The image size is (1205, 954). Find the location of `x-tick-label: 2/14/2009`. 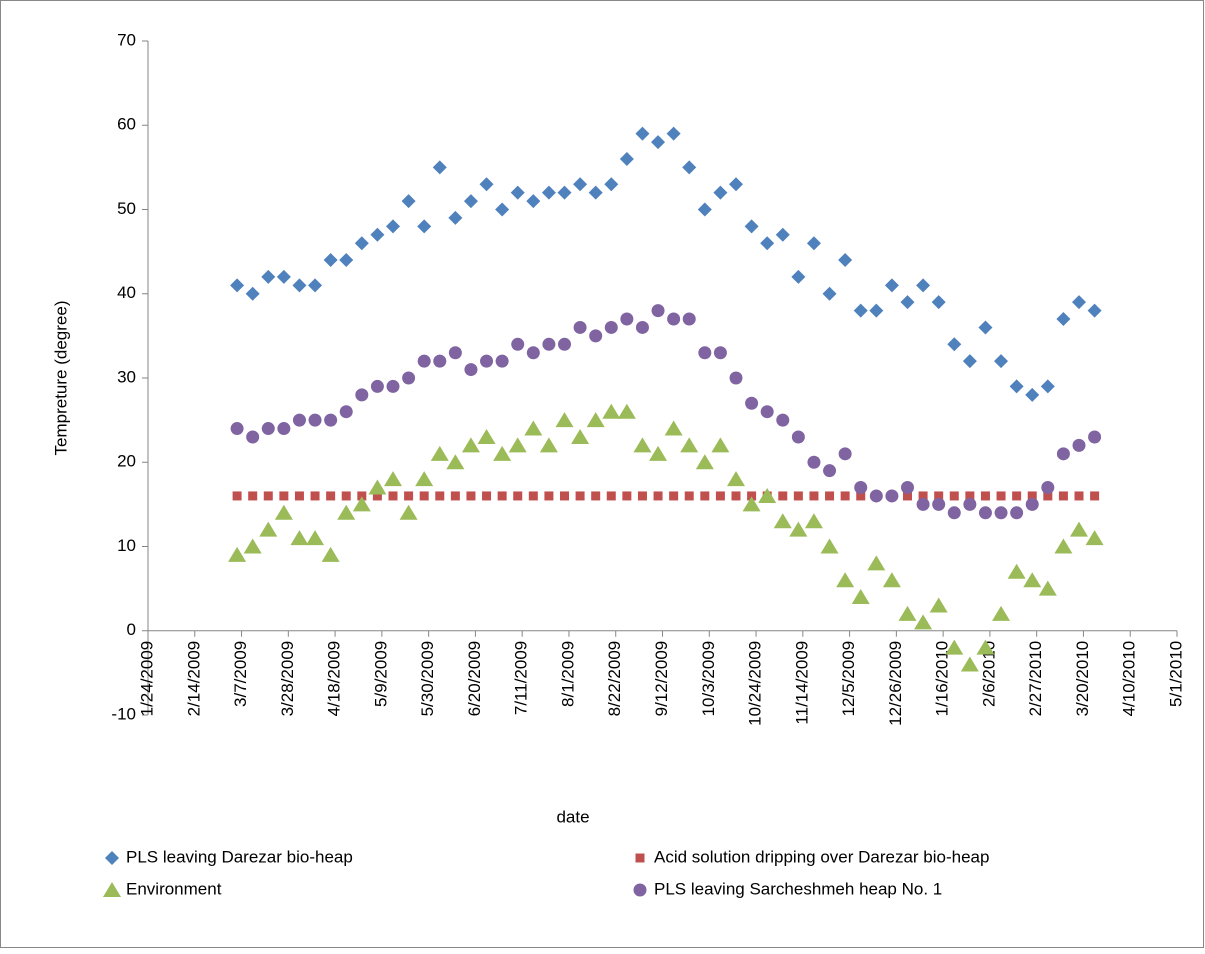

x-tick-label: 2/14/2009 is located at coordinates (193, 679).